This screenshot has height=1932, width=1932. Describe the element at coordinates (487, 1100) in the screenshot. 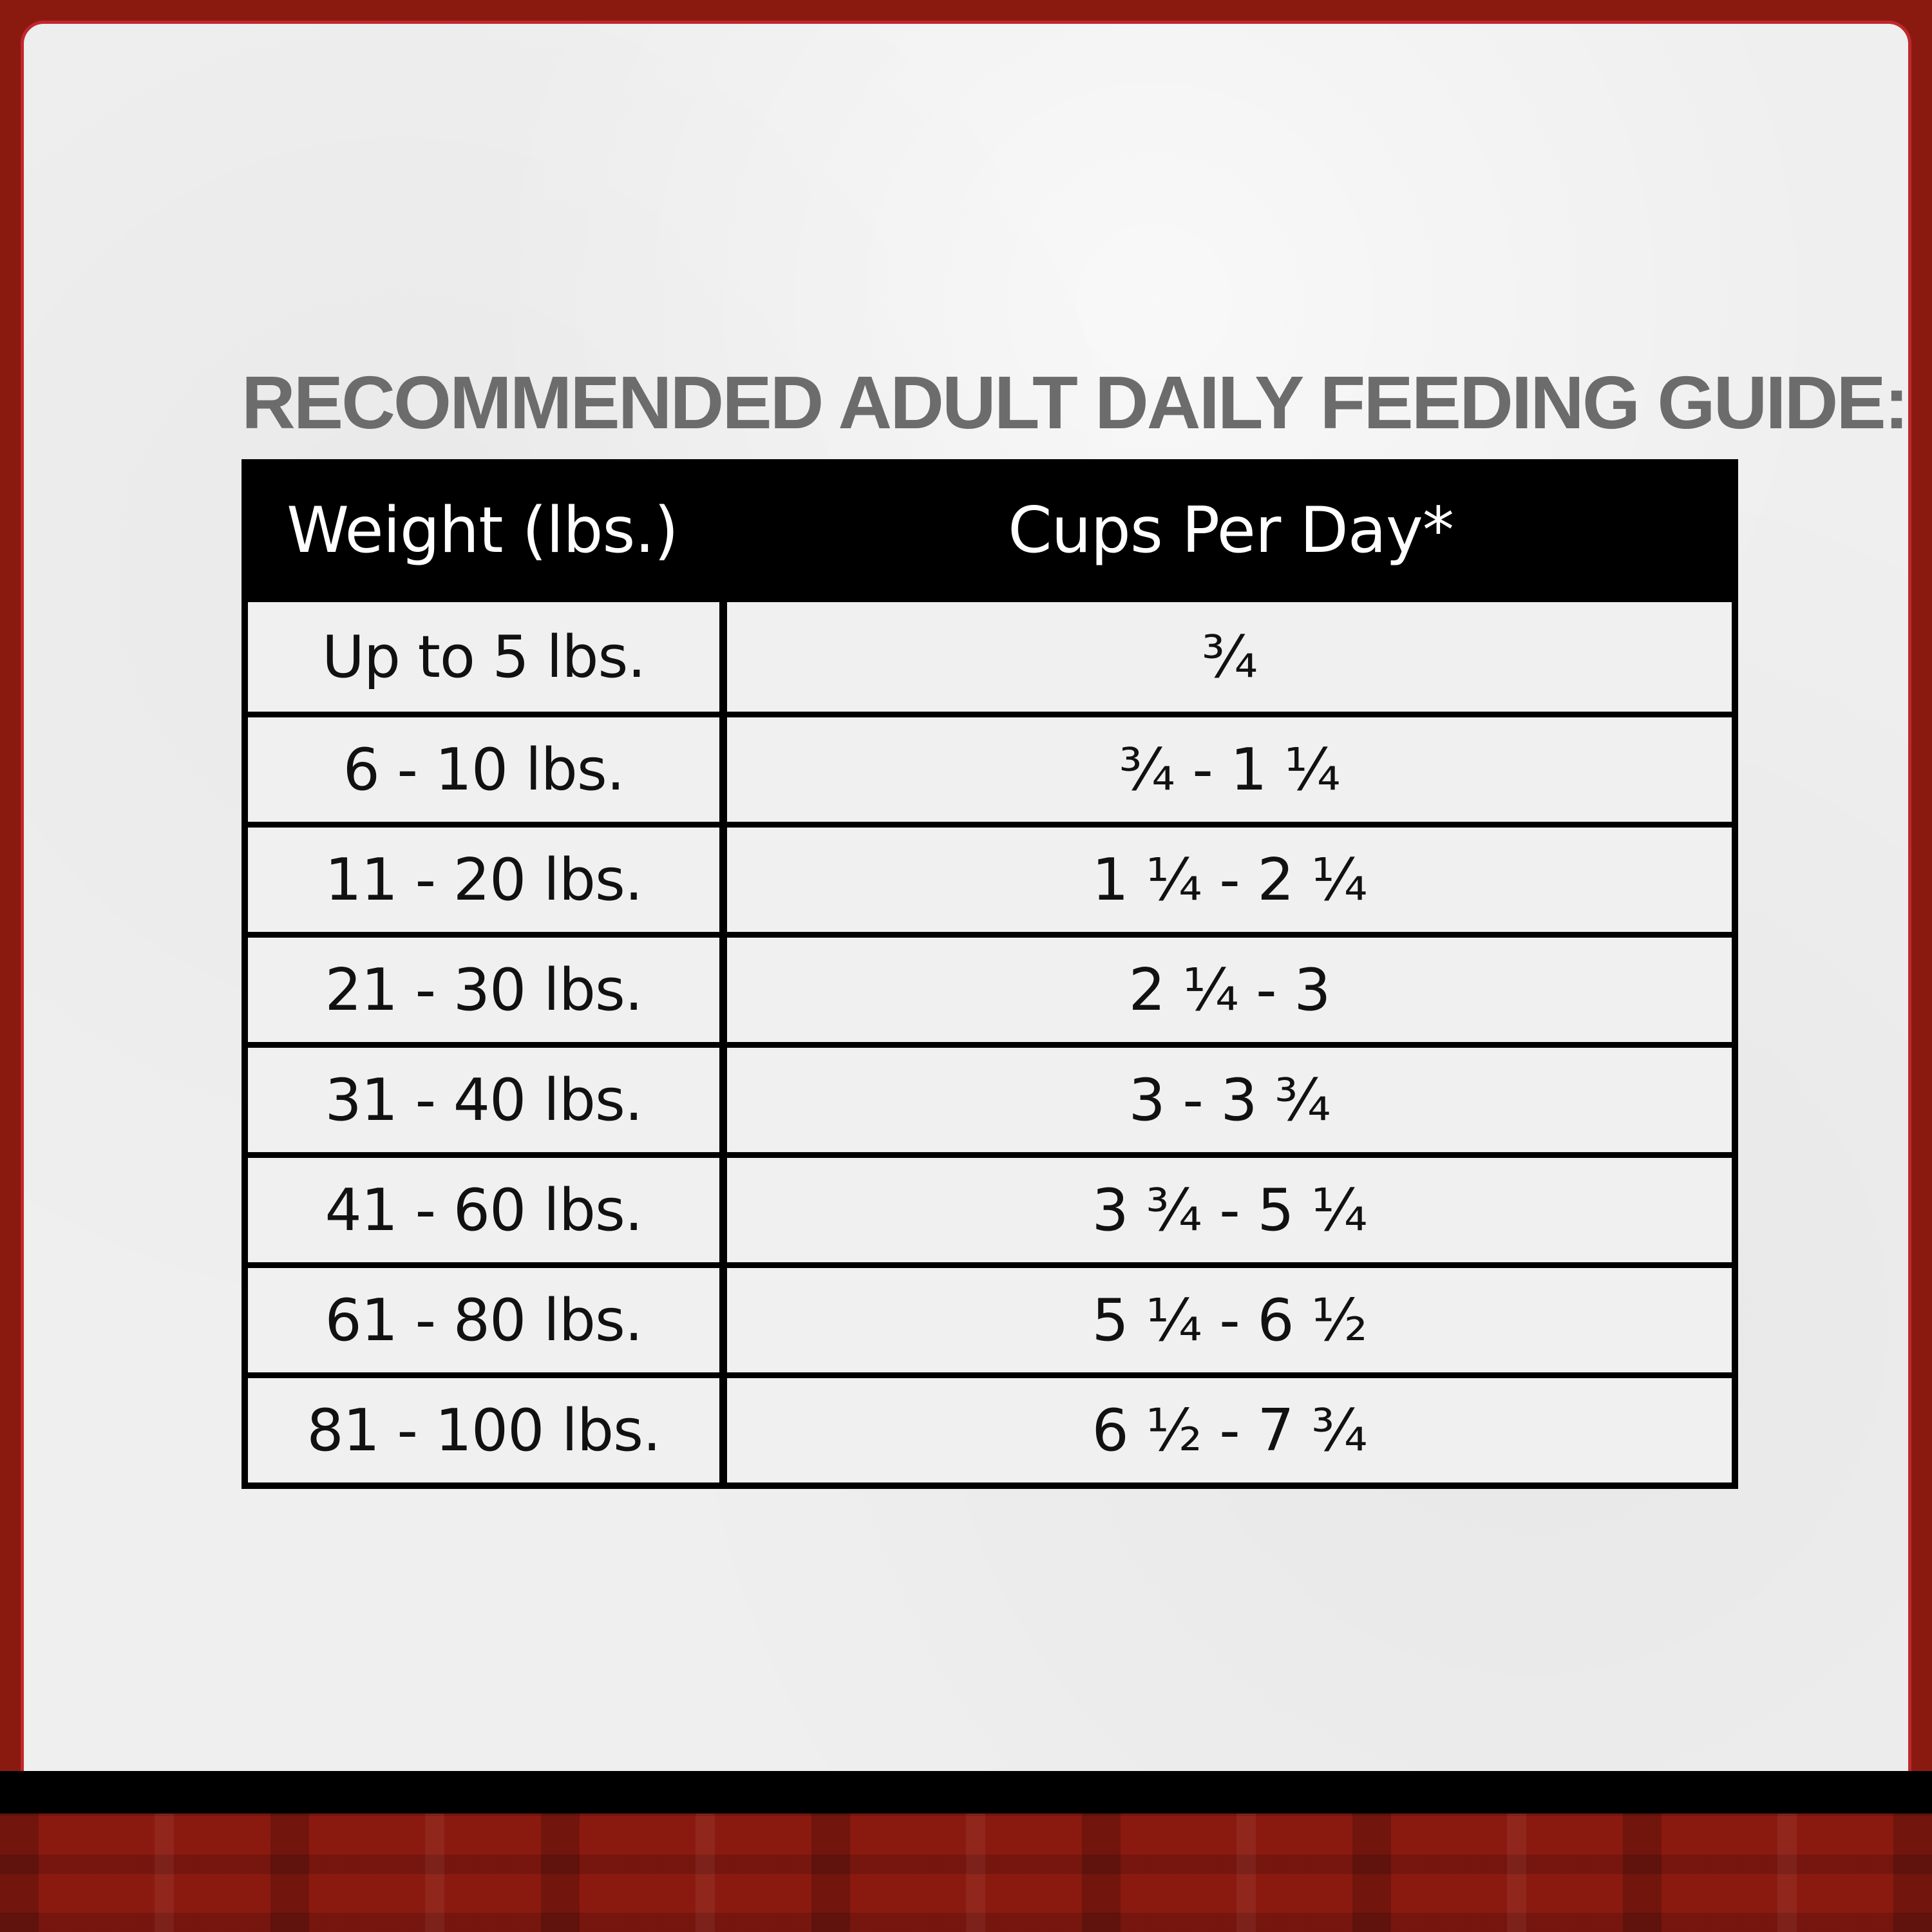

I see `weight-cell: 31 - 40 lbs.` at that location.